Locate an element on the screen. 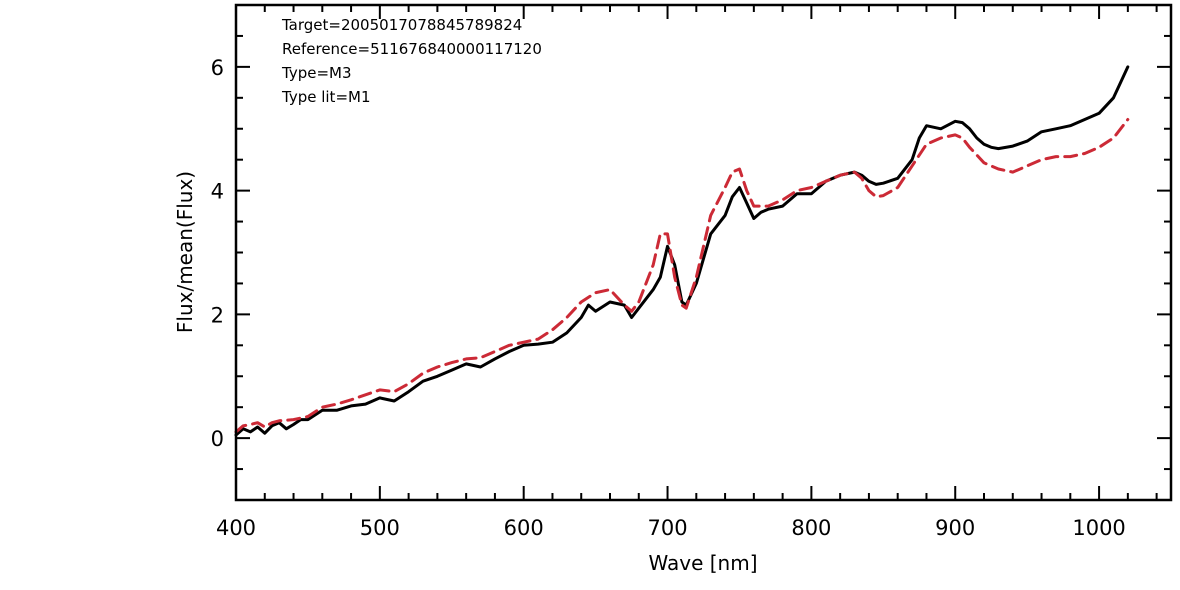  annotation-line: Type=M3 is located at coordinates (316, 73).